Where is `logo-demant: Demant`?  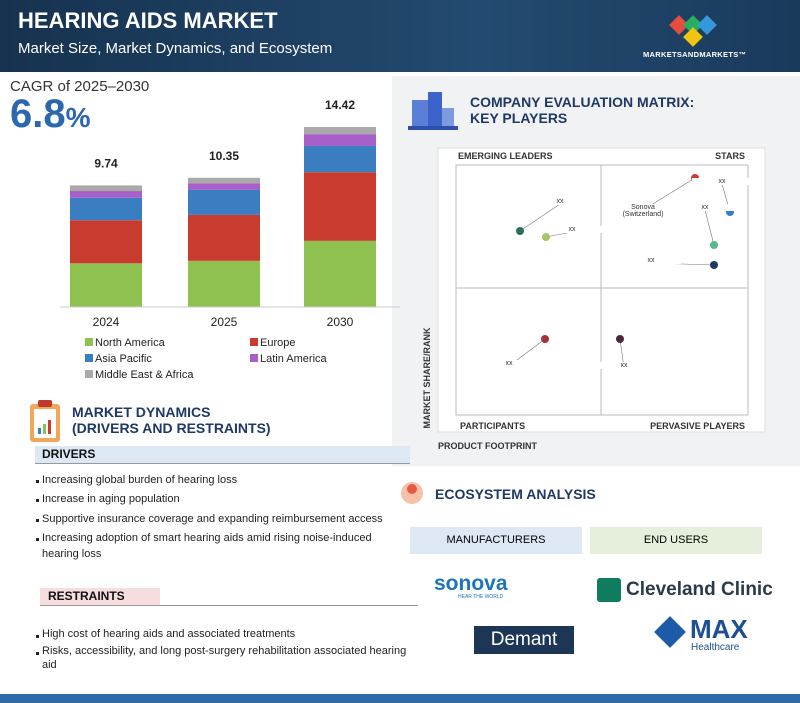
logo-demant: Demant is located at coordinates (524, 639).